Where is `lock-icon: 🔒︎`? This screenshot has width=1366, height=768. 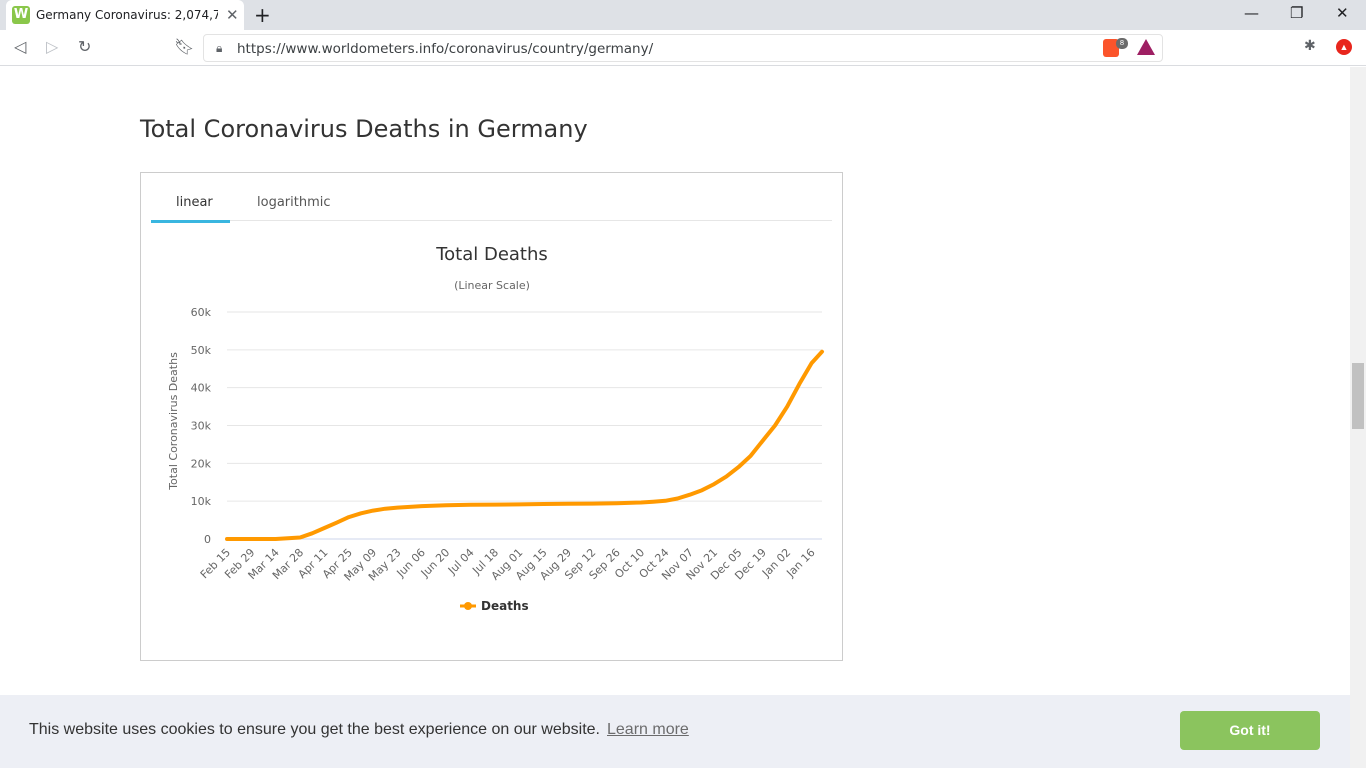
lock-icon: 🔒︎ is located at coordinates (219, 48).